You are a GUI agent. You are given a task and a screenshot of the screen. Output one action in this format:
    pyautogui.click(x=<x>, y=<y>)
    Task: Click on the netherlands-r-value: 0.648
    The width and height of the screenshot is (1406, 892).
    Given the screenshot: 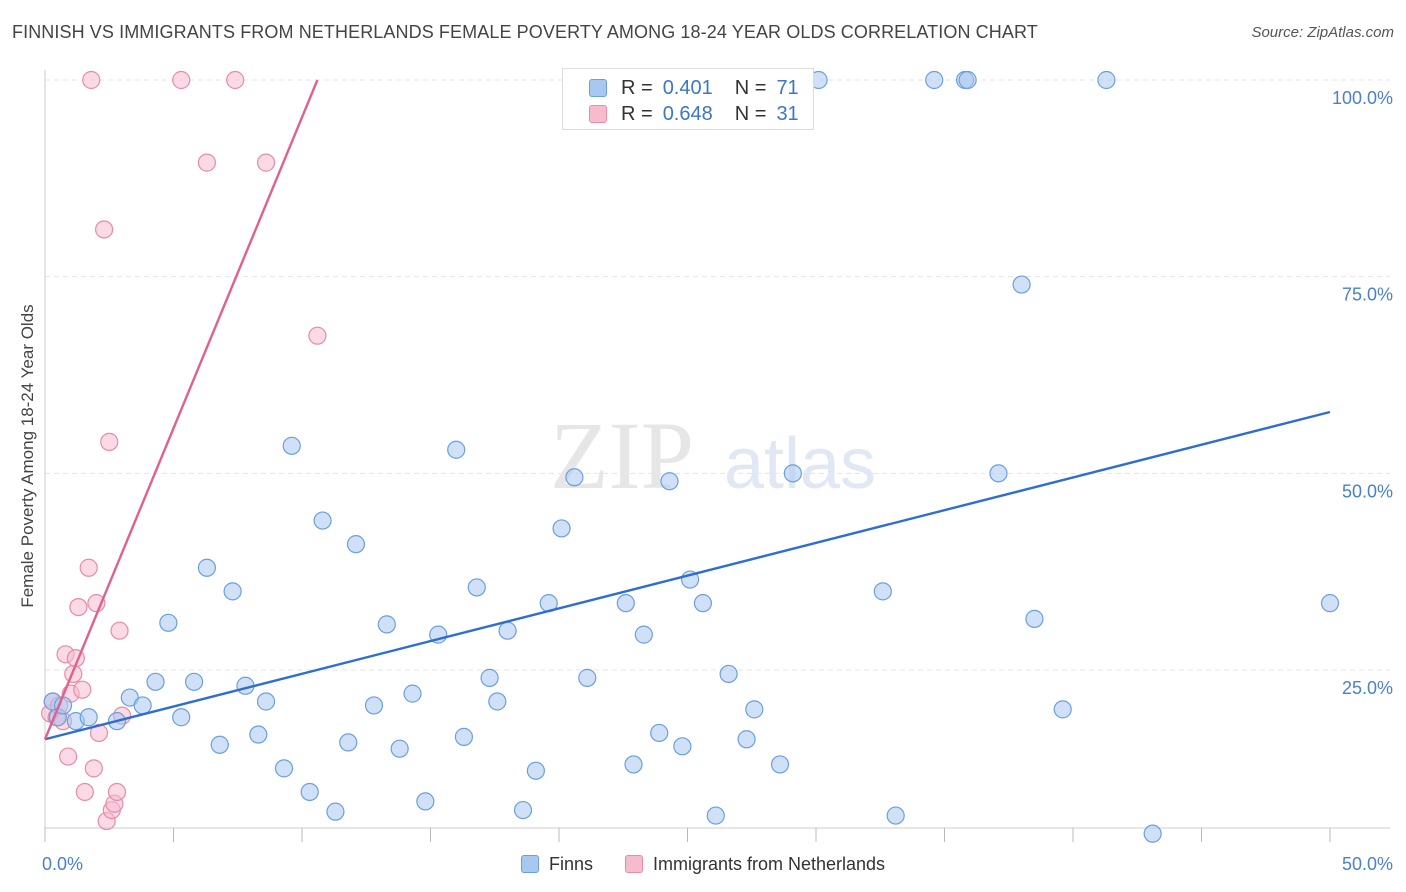 What is the action you would take?
    pyautogui.click(x=687, y=113)
    